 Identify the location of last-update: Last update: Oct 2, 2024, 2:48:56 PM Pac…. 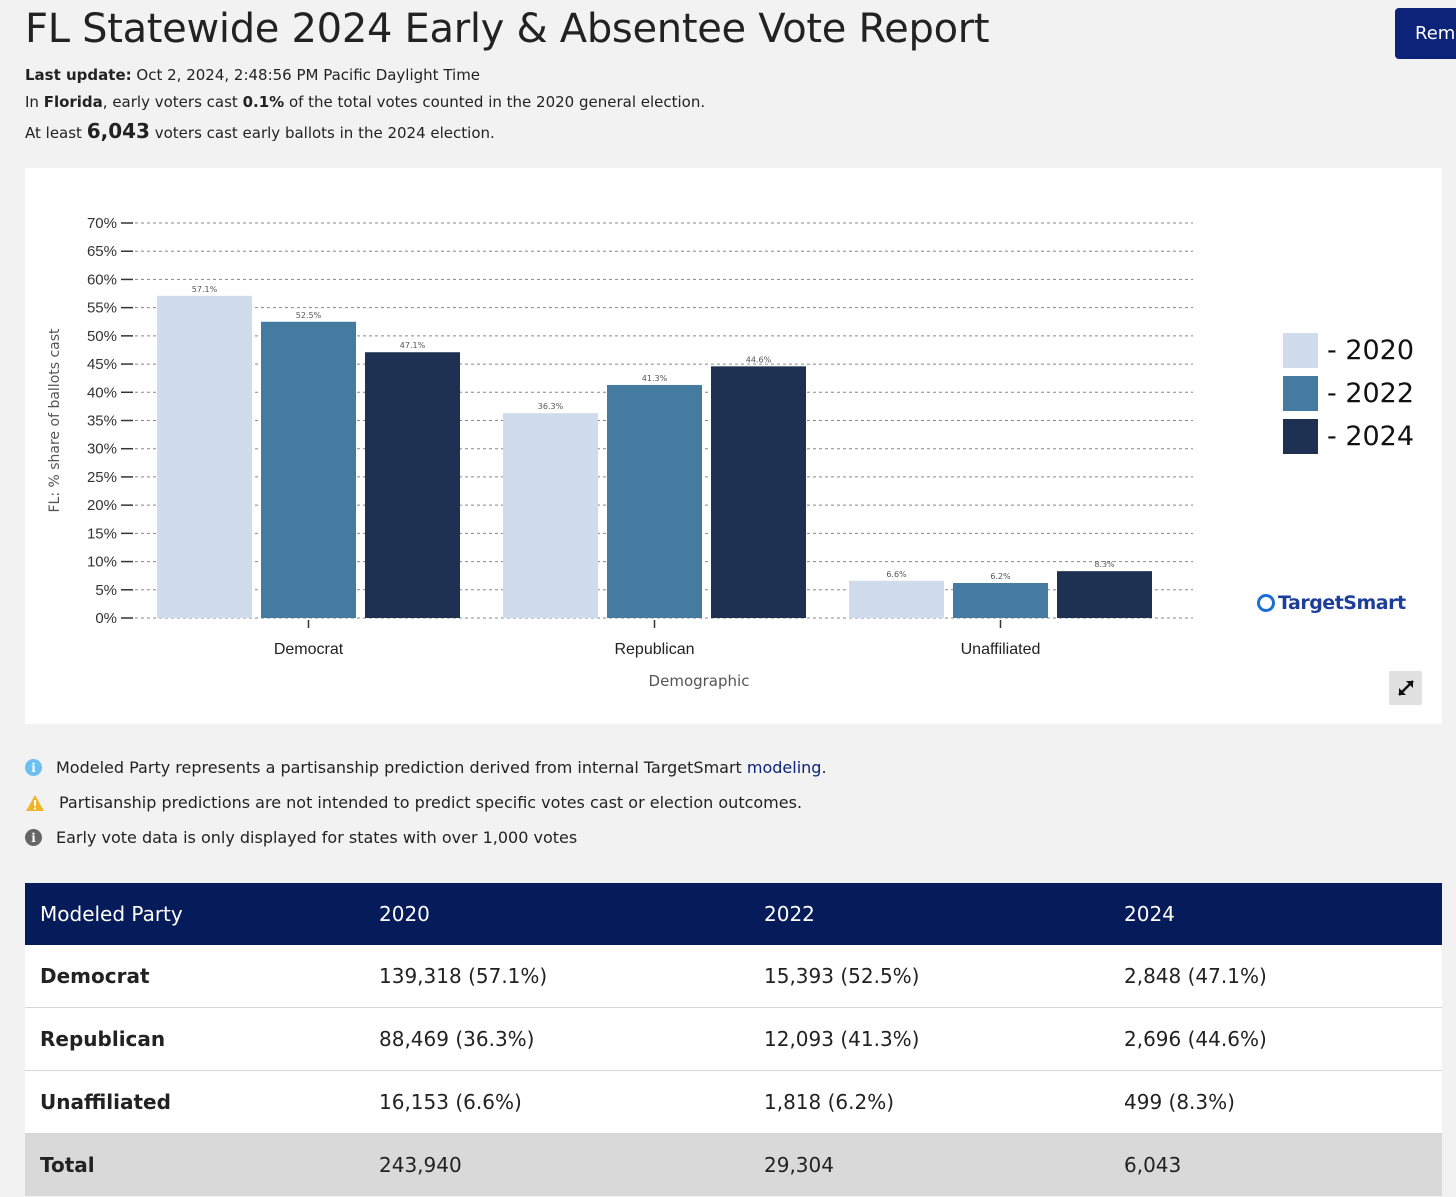
(252, 75).